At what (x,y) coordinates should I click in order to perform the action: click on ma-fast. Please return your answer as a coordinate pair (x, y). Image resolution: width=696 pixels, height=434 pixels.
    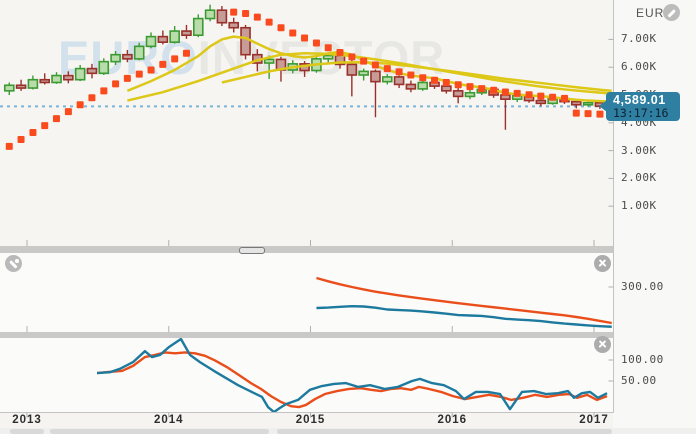
    Looking at the image, I should click on (369, 69).